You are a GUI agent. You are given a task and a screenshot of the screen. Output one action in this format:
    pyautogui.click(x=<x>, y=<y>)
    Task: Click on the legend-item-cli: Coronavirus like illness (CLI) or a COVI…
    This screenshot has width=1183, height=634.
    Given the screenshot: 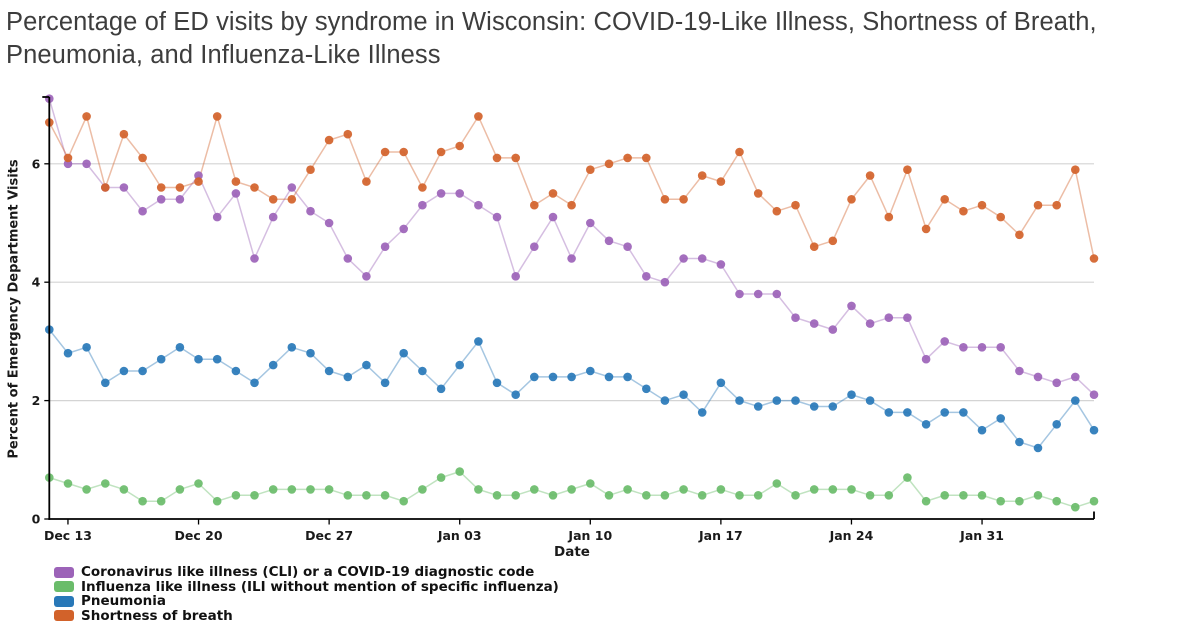 What is the action you would take?
    pyautogui.click(x=306, y=572)
    